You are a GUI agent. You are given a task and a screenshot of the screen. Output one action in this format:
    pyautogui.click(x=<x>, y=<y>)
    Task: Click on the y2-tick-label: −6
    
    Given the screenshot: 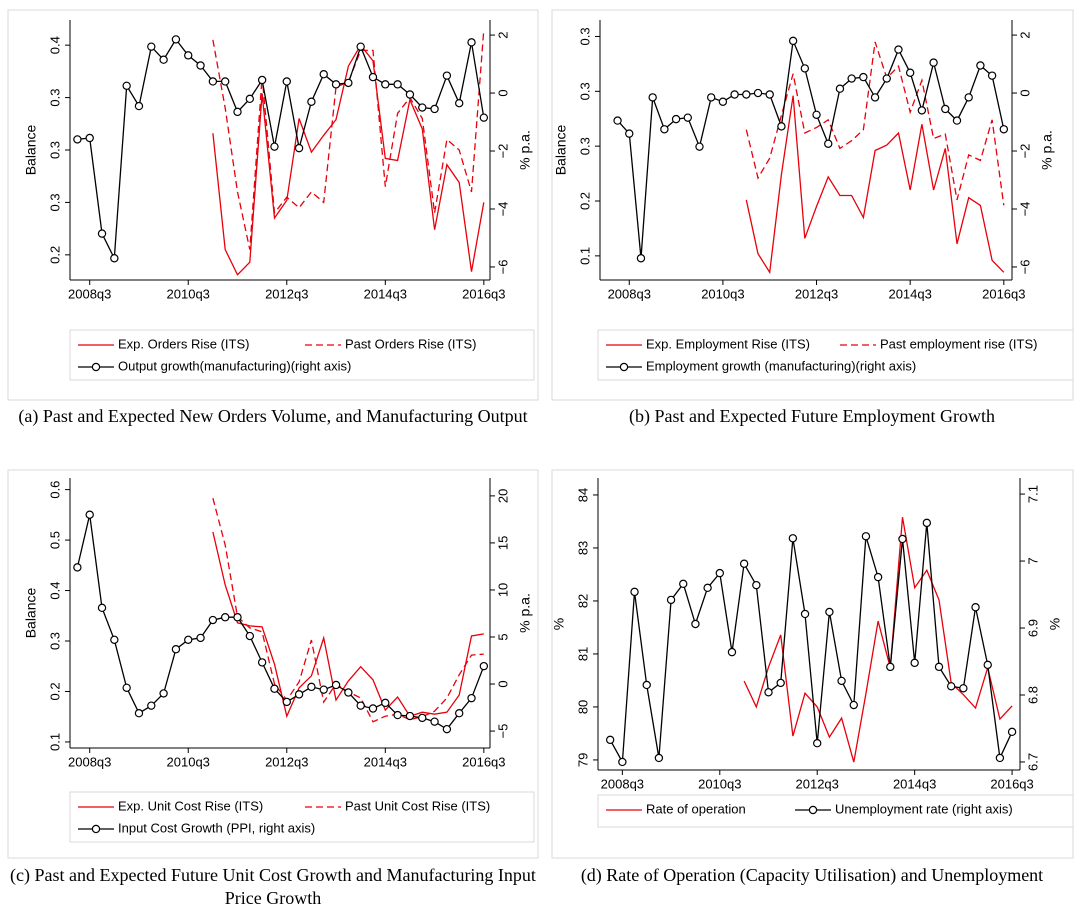 What is the action you would take?
    pyautogui.click(x=1024, y=267)
    